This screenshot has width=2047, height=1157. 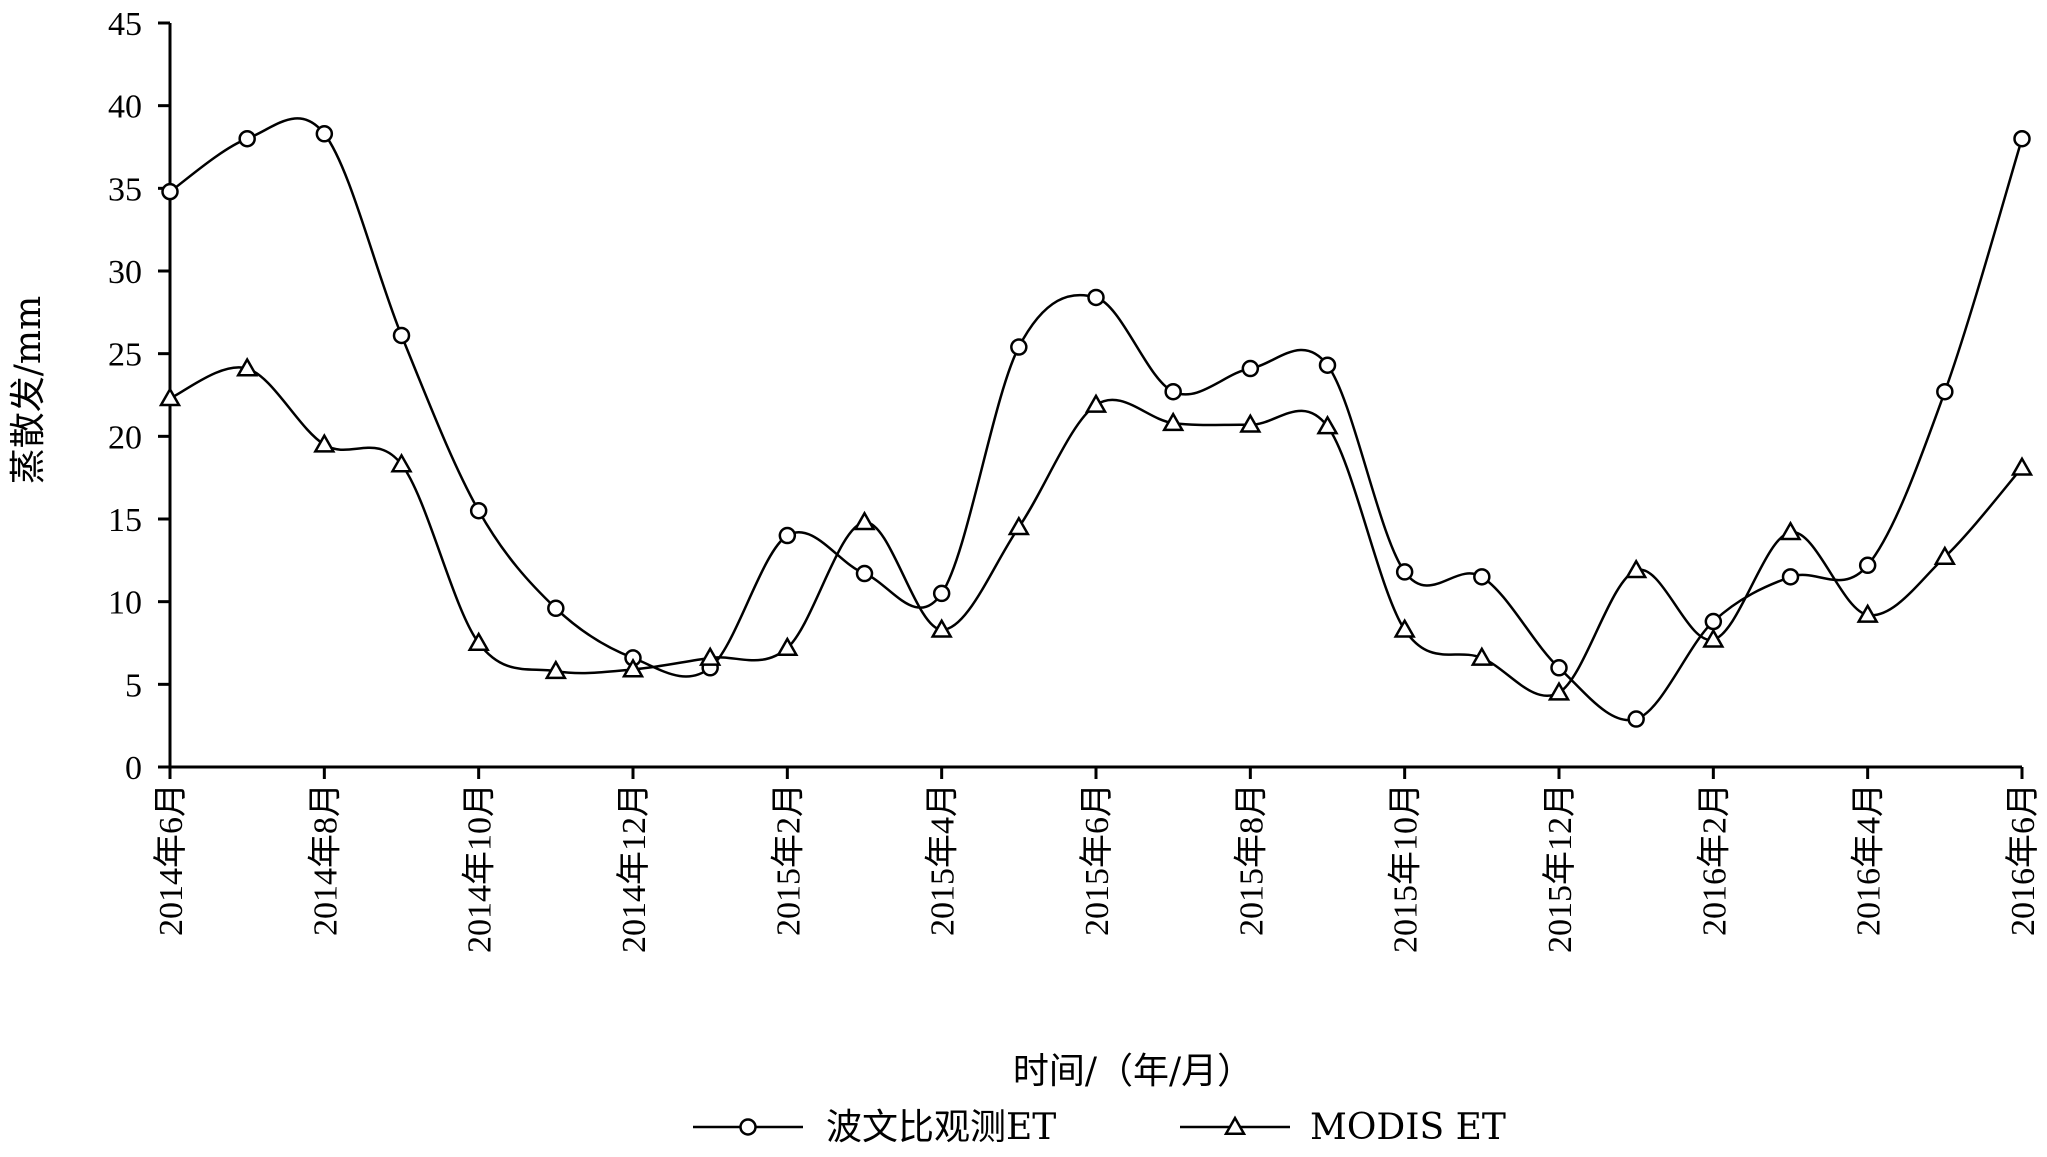 What do you see at coordinates (133, 768) in the screenshot?
I see `y-tick-label: 0` at bounding box center [133, 768].